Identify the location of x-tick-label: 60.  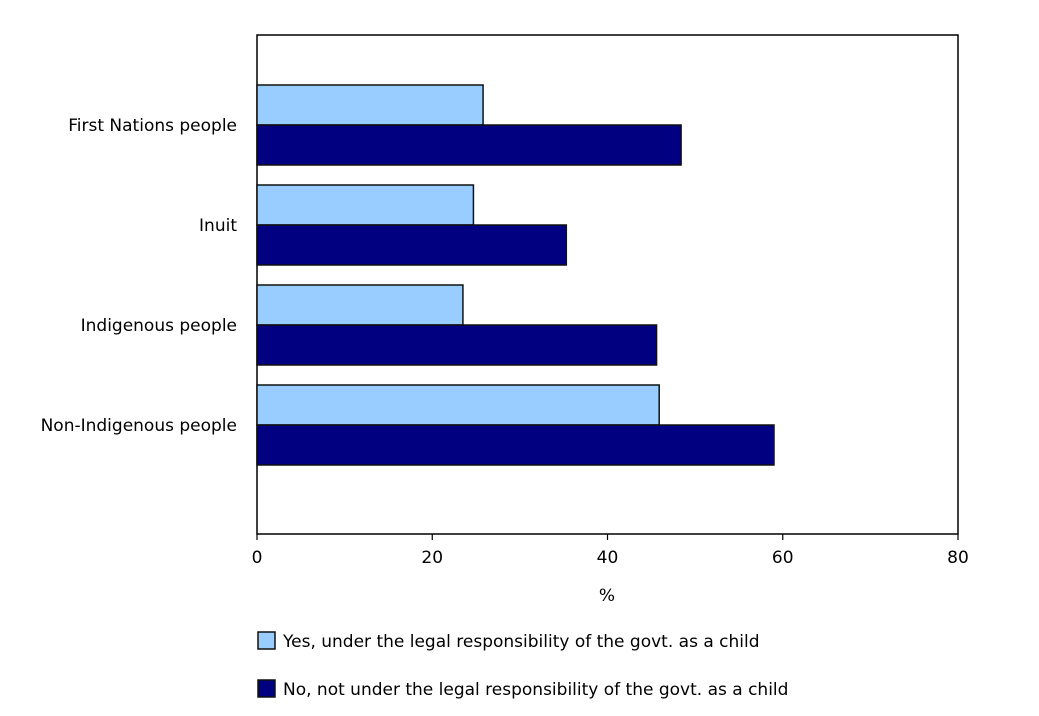
(783, 558).